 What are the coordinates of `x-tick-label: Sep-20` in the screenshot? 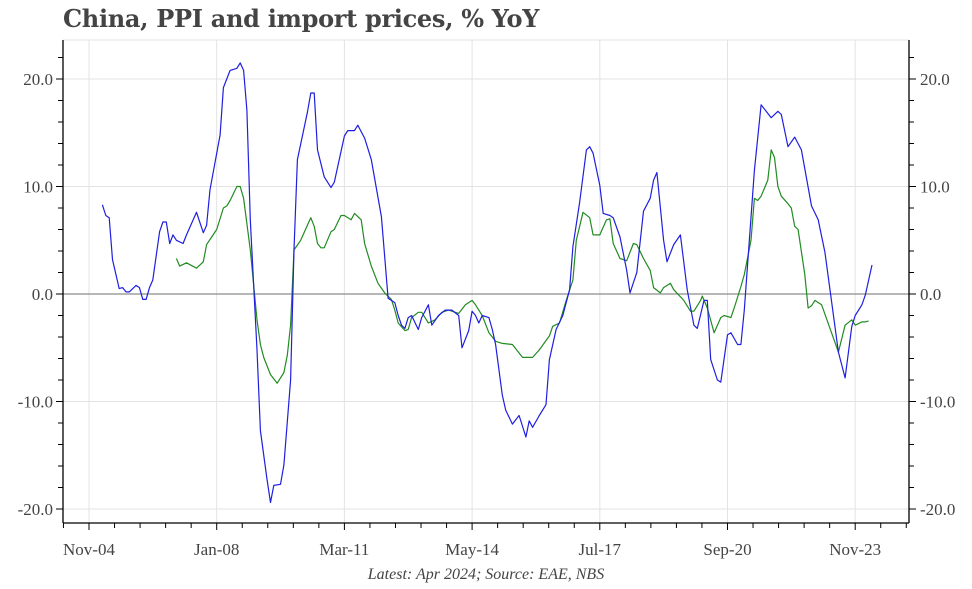 It's located at (727, 549).